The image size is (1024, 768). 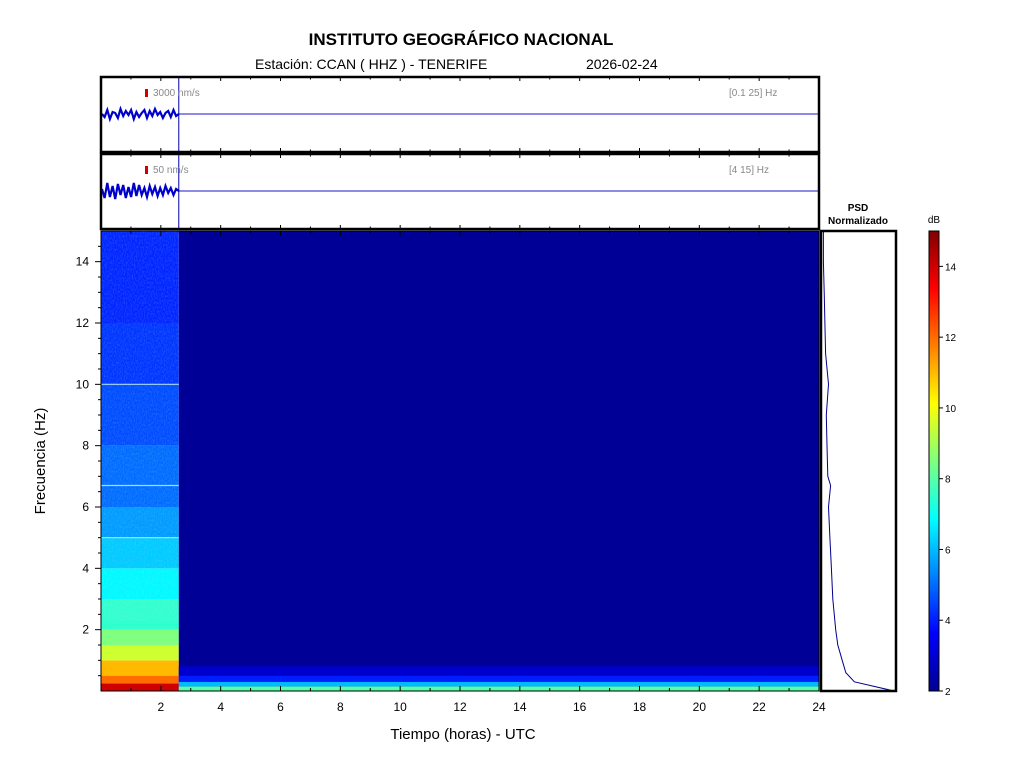 What do you see at coordinates (753, 93) in the screenshot?
I see `band-label: [0.1 25] Hz` at bounding box center [753, 93].